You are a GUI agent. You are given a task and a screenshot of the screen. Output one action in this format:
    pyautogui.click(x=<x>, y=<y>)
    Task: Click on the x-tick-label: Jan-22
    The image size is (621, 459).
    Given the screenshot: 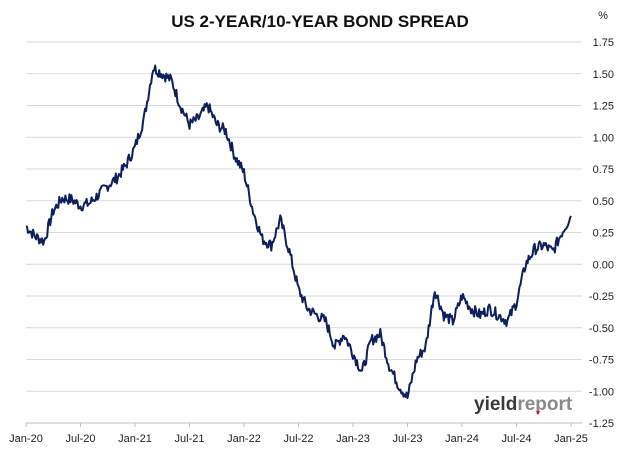 What is the action you would take?
    pyautogui.click(x=244, y=439)
    